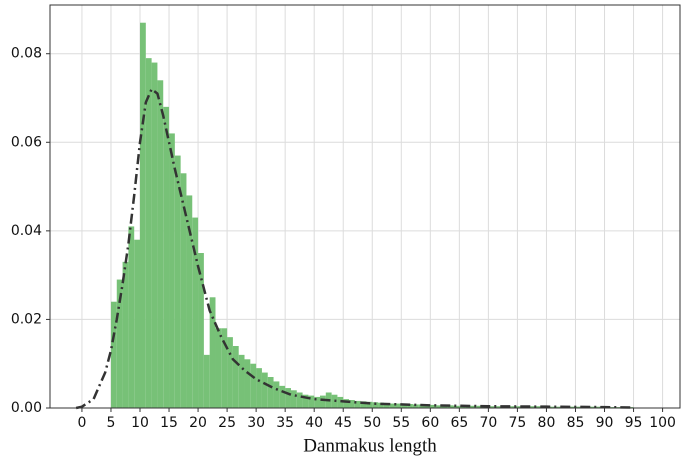  I want to click on x-tick-label: 40, so click(314, 423).